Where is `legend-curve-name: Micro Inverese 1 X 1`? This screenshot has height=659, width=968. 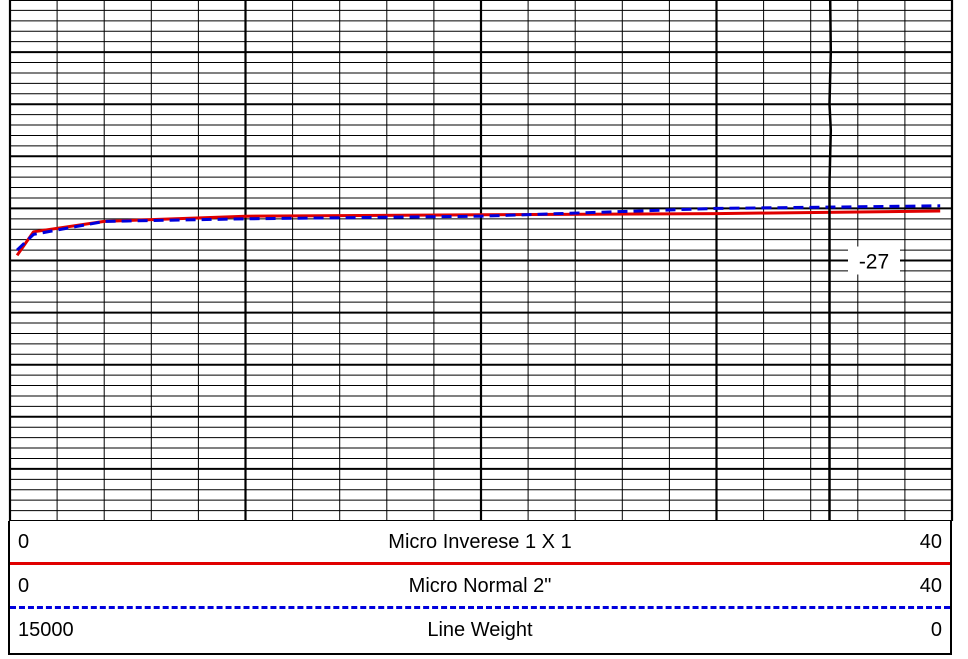
legend-curve-name: Micro Inverese 1 X 1 is located at coordinates (480, 542).